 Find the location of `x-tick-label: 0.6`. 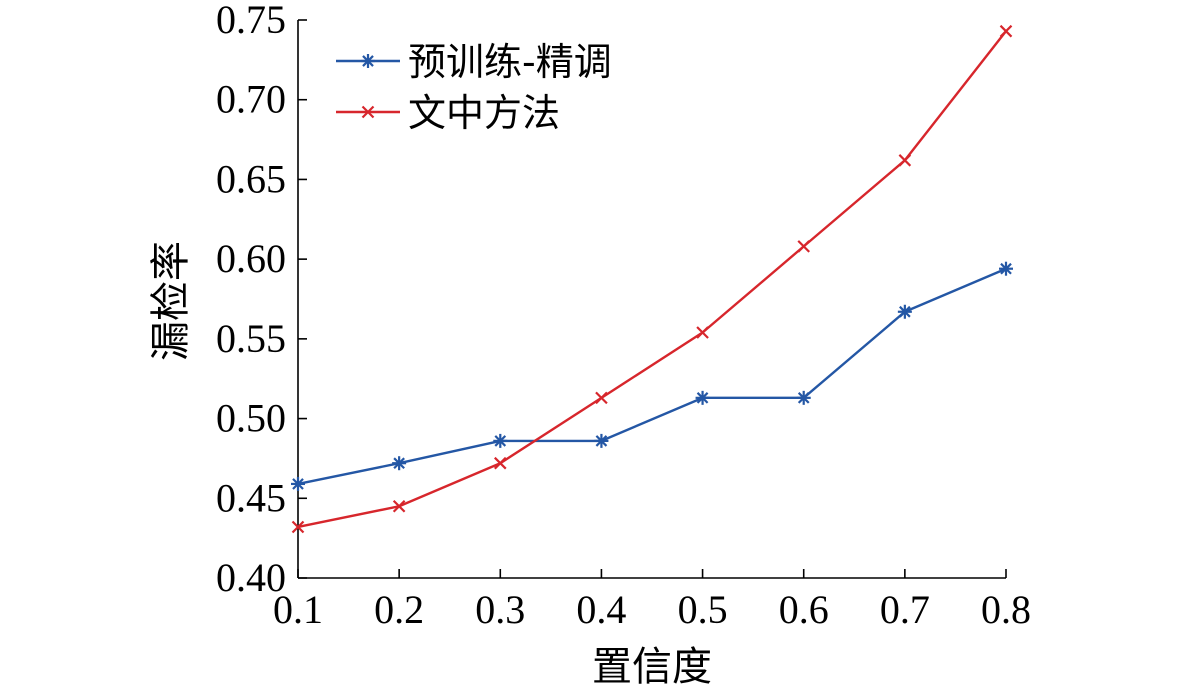

x-tick-label: 0.6 is located at coordinates (804, 609).